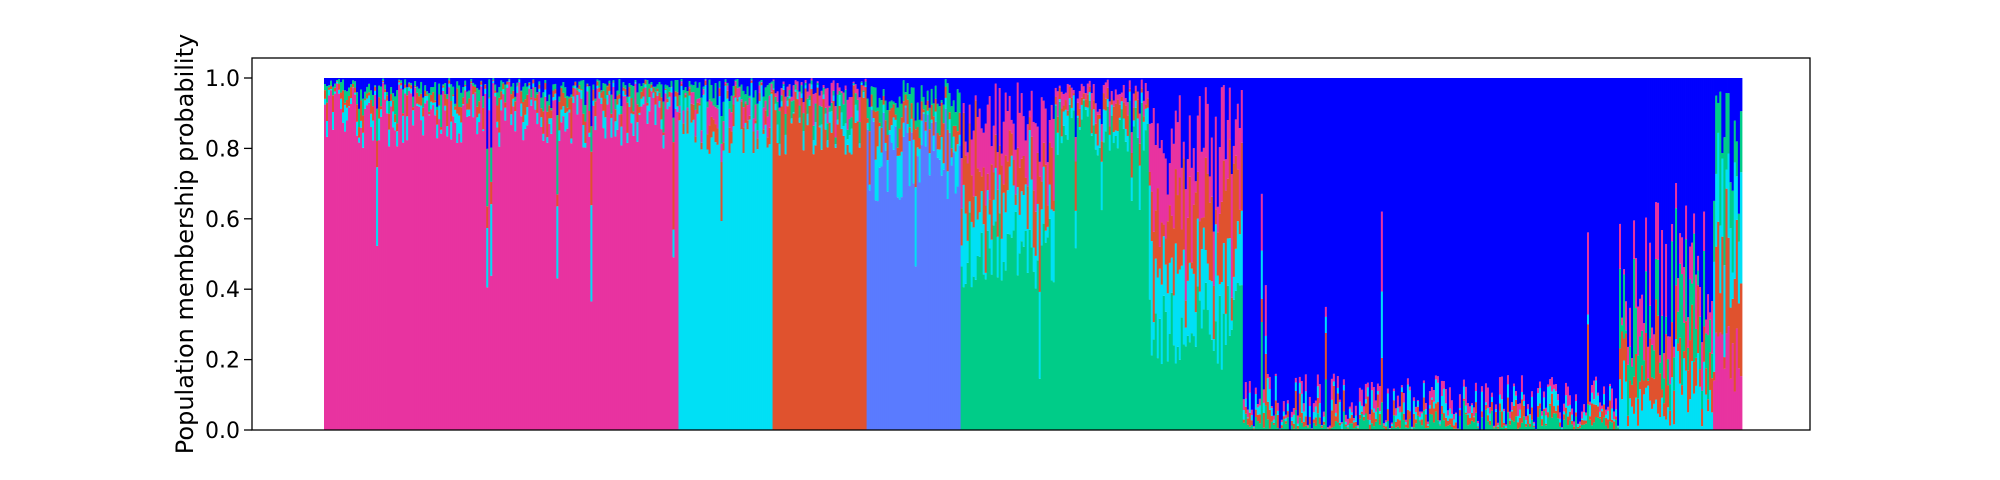  Describe the element at coordinates (934, 290) in the screenshot. I see `bar-segment-periwinkle` at that location.